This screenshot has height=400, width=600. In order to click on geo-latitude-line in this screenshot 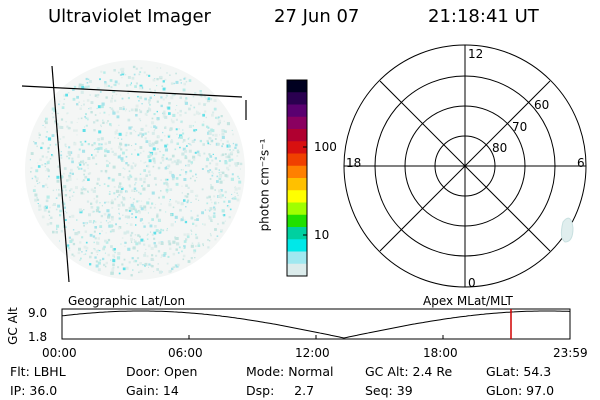, I will do `click(132, 91)`.